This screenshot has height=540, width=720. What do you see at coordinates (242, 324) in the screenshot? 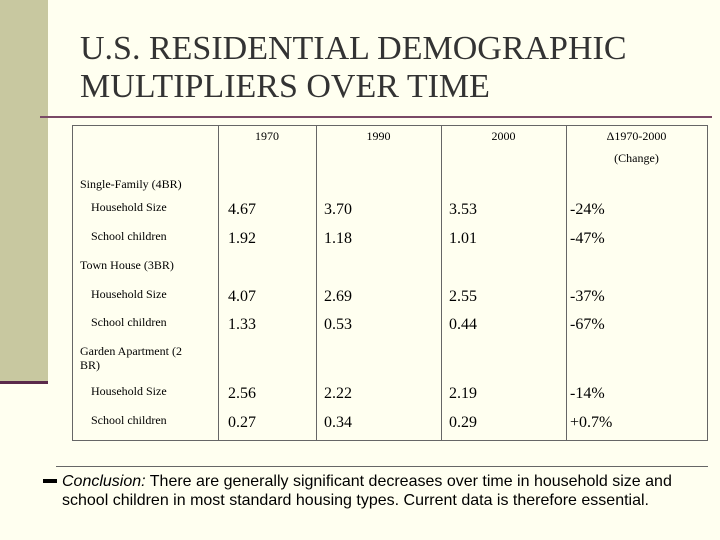
I see `cell-value: 1.33` at bounding box center [242, 324].